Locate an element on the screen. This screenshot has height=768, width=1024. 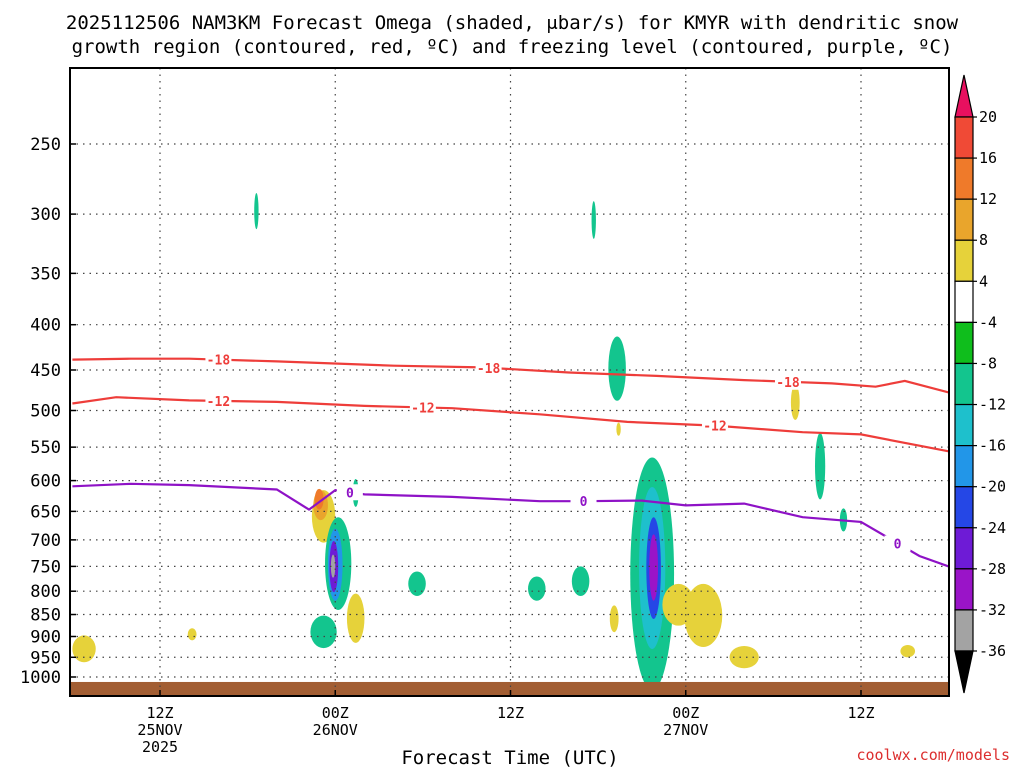
colorbar-label: -32 is located at coordinates (992, 610).